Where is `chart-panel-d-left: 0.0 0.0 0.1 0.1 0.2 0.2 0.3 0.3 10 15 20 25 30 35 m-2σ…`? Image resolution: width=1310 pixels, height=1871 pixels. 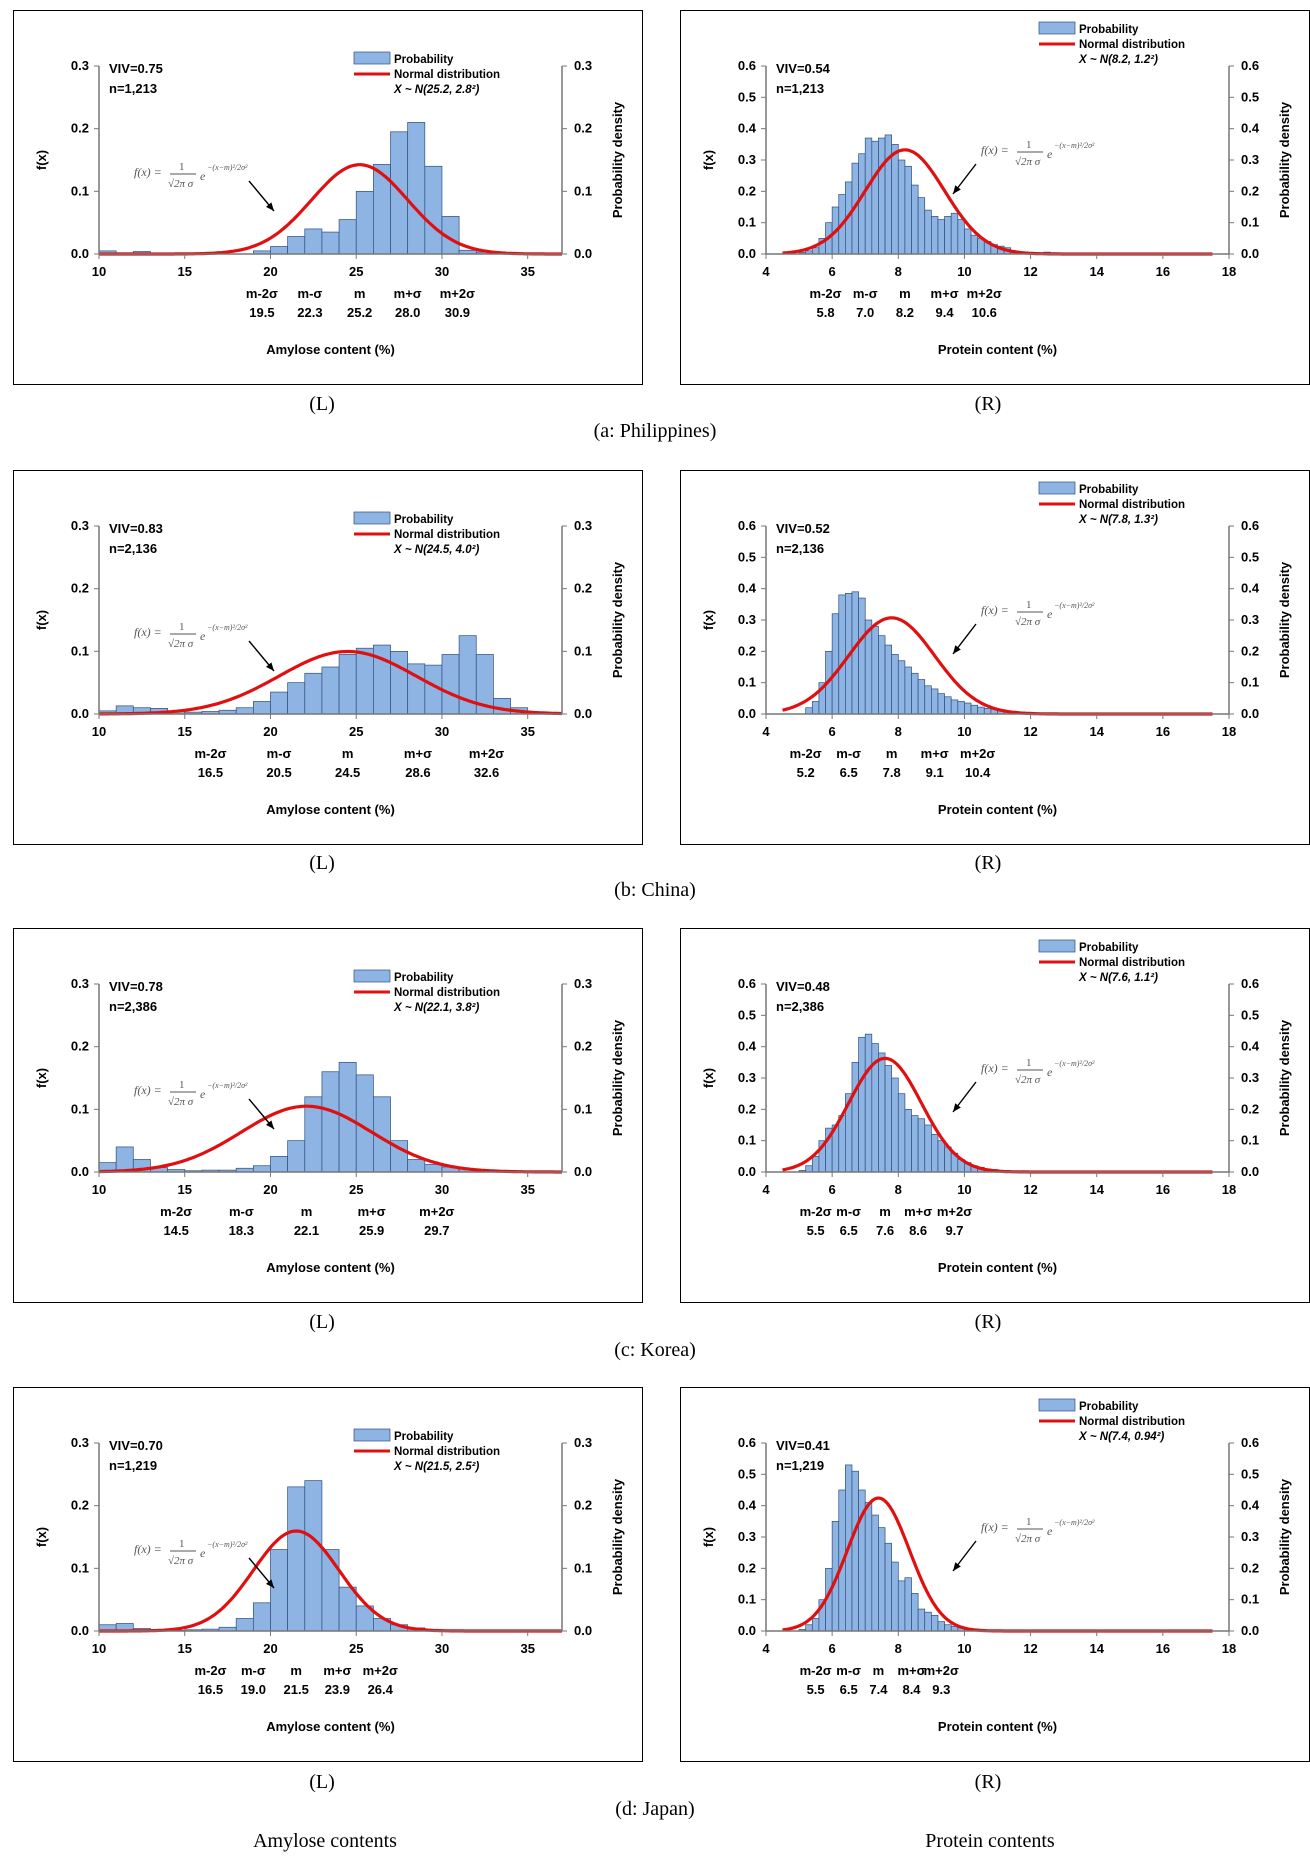
chart-panel-d-left: 0.0 0.0 0.1 0.1 0.2 0.2 0.3 0.3 10 15 20 25 30 35 m-2σ… is located at coordinates (328, 1574).